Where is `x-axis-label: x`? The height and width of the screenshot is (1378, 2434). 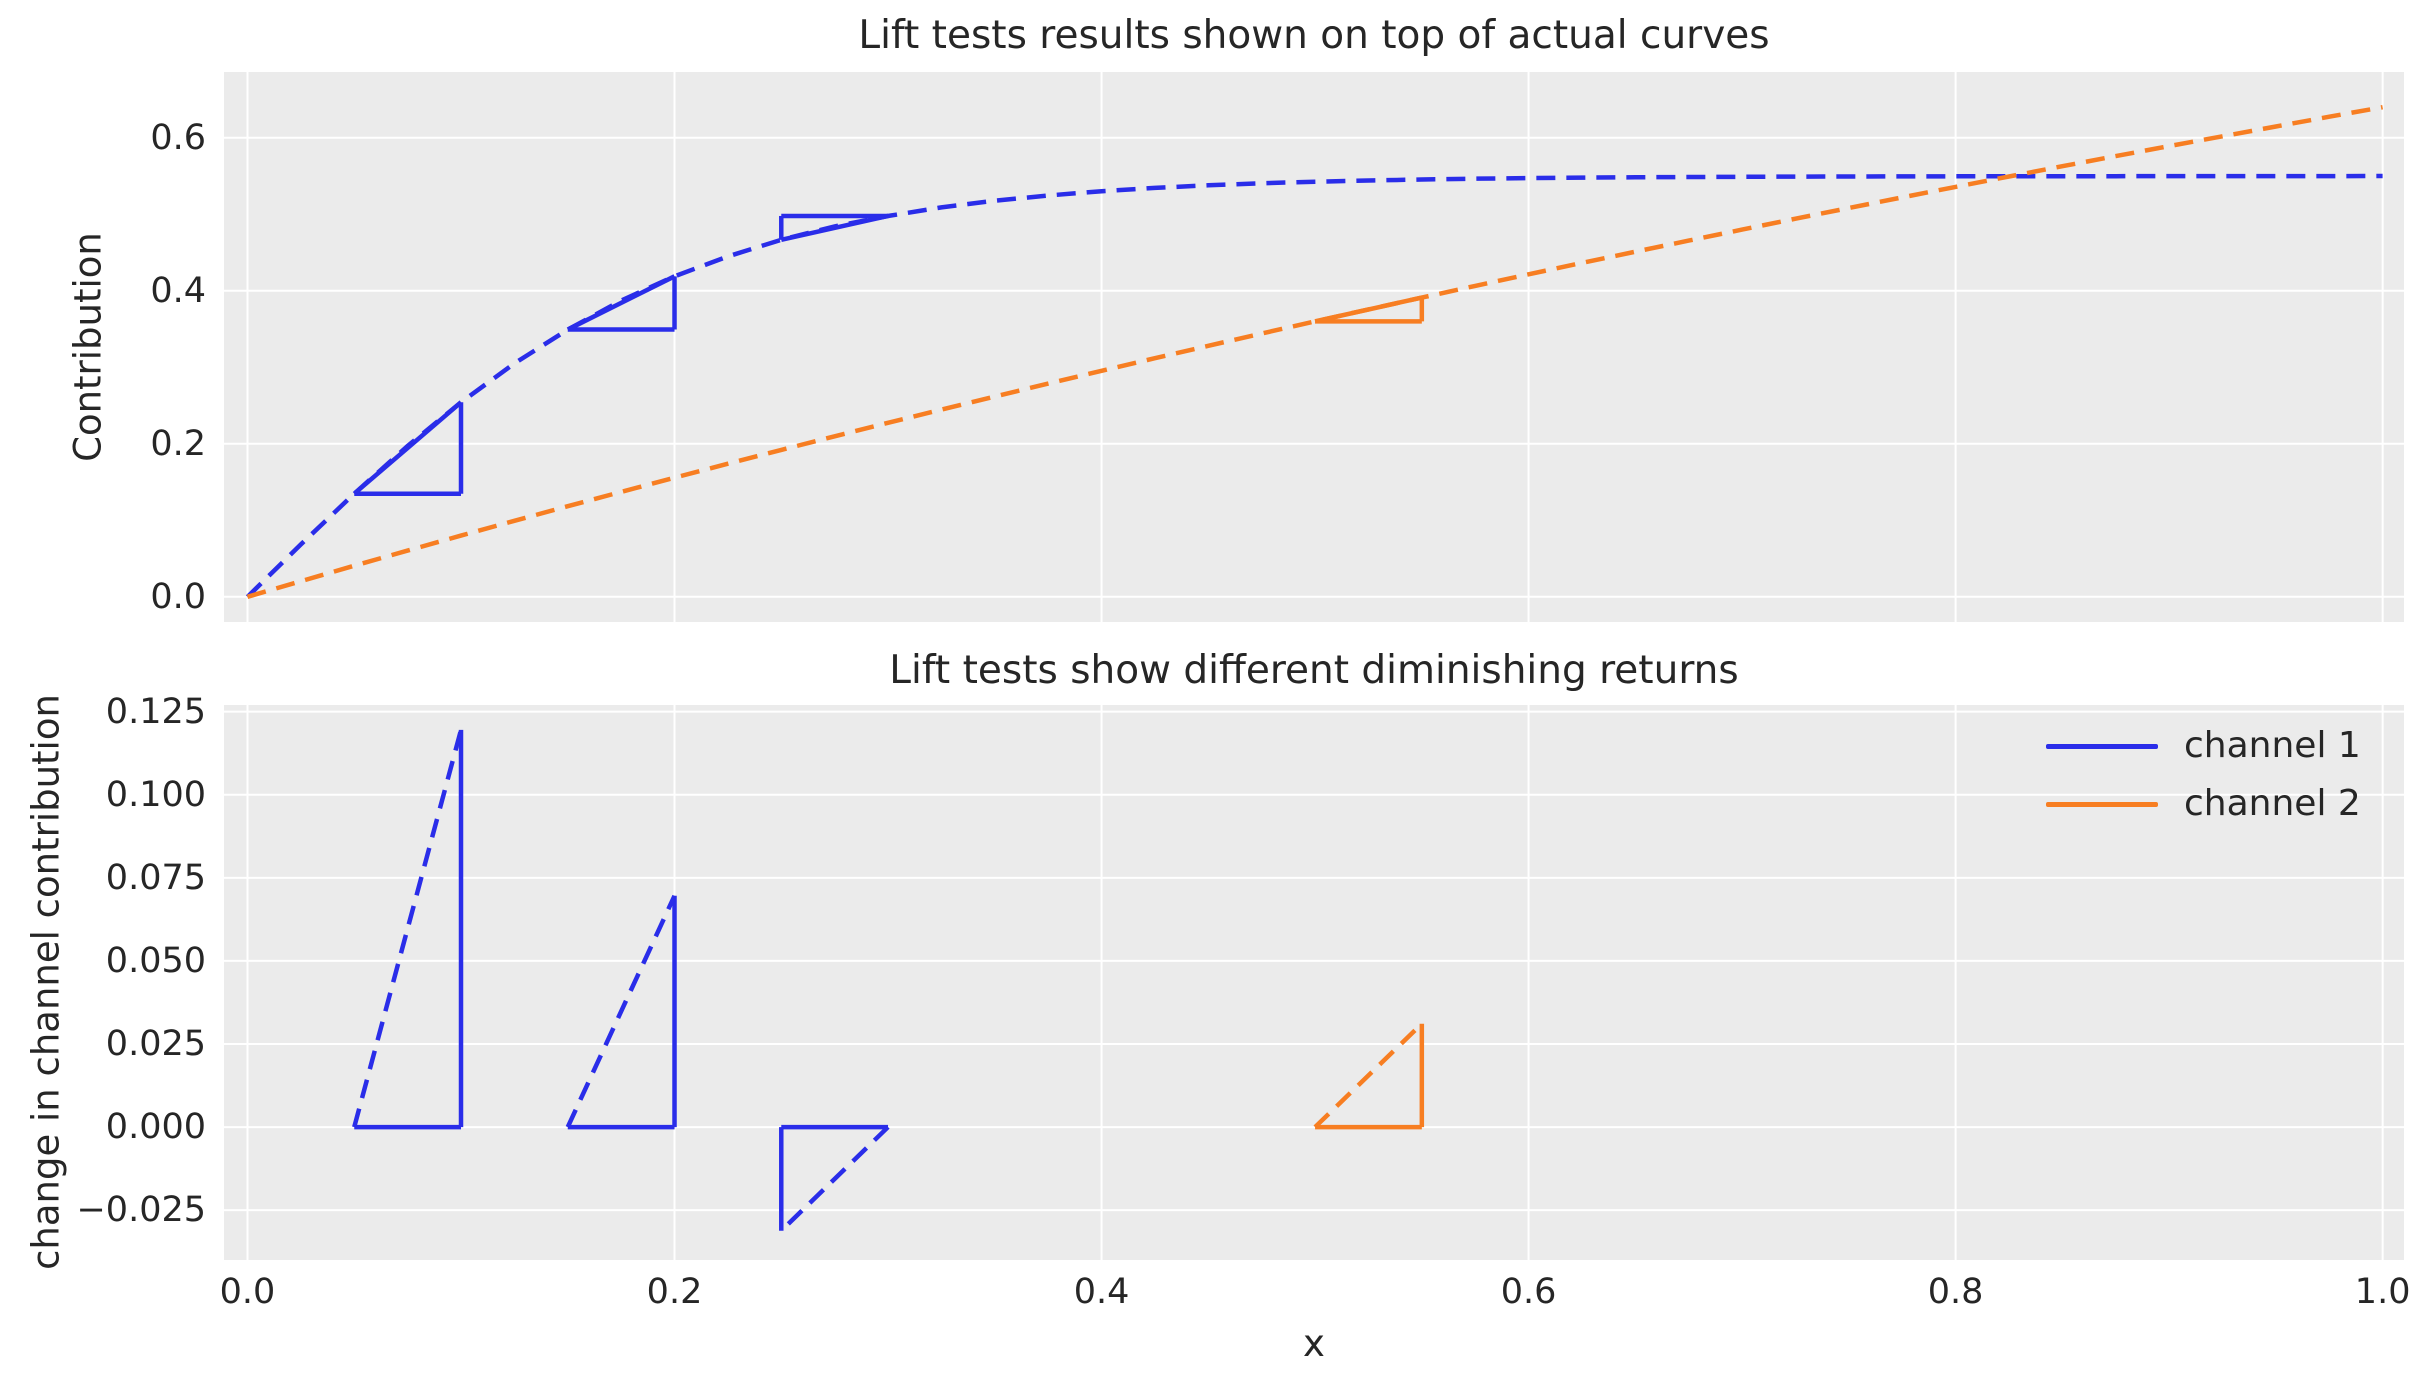 x-axis-label: x is located at coordinates (1314, 1343).